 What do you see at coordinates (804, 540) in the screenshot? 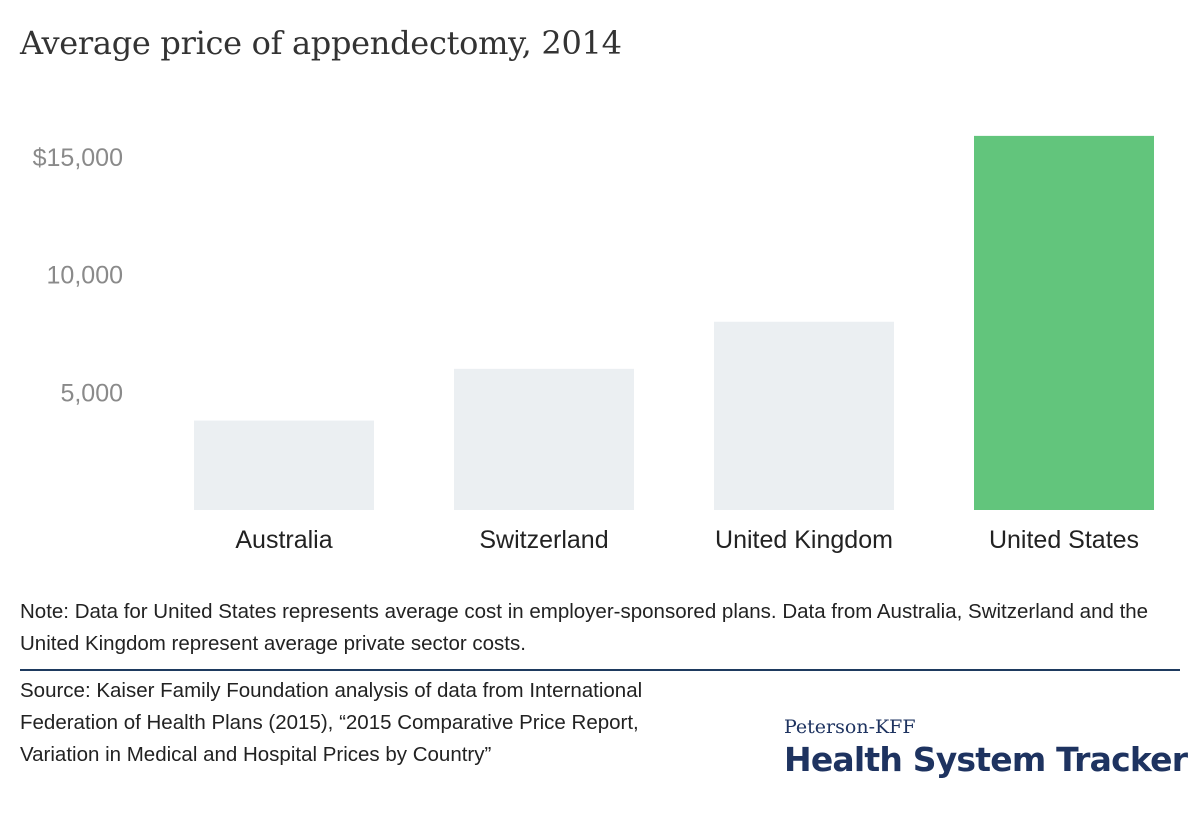
I see `x-category-label: United Kingdom` at bounding box center [804, 540].